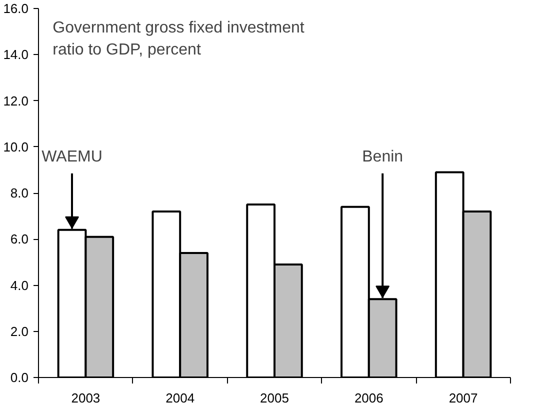 Image resolution: width=537 pixels, height=410 pixels. I want to click on y-tick-label: 2.0, so click(19, 331).